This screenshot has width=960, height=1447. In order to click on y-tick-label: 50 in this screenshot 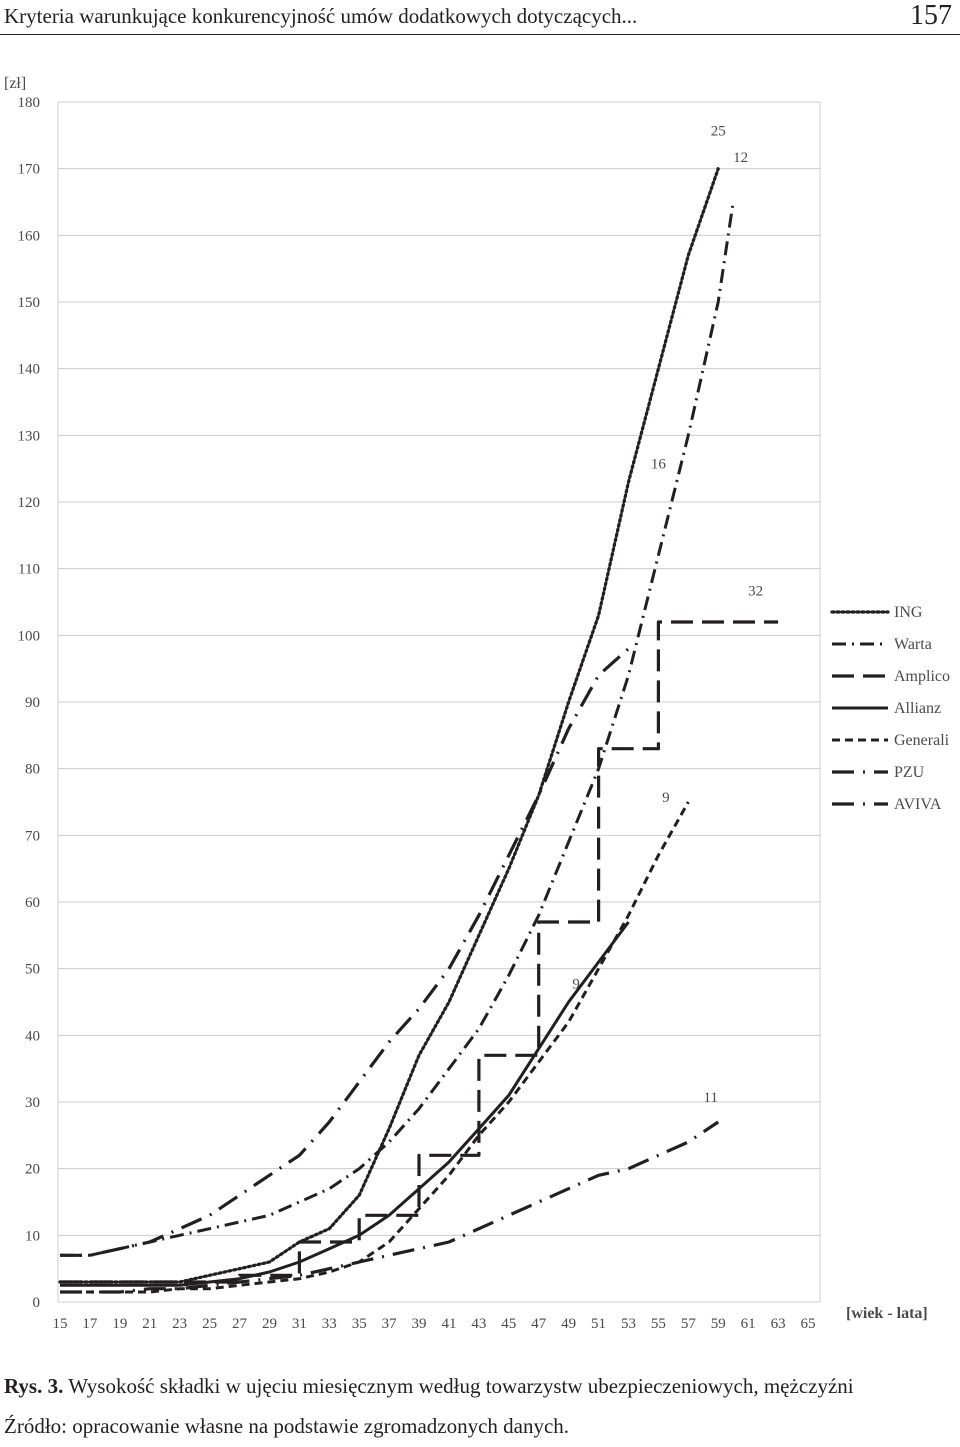, I will do `click(32, 970)`.